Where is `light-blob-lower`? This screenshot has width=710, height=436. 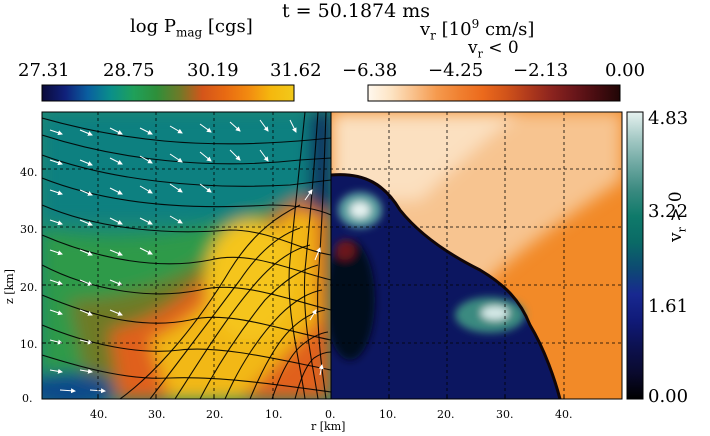 light-blob-lower is located at coordinates (495, 313).